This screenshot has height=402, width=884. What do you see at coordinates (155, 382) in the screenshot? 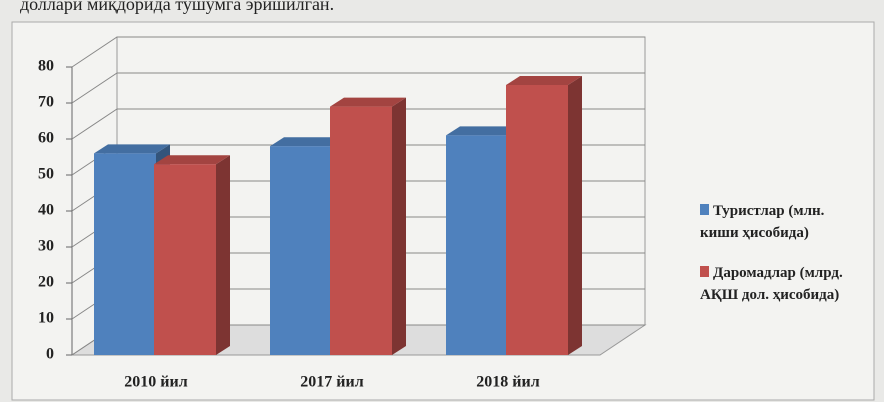
I see `x-tick-label: 2010 йил` at bounding box center [155, 382].